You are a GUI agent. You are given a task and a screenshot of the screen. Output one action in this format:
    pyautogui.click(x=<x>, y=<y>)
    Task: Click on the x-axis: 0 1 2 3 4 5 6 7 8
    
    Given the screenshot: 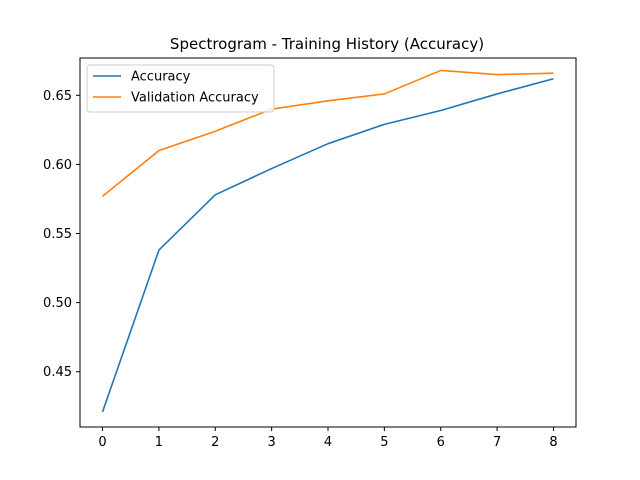 What is the action you would take?
    pyautogui.click(x=328, y=438)
    